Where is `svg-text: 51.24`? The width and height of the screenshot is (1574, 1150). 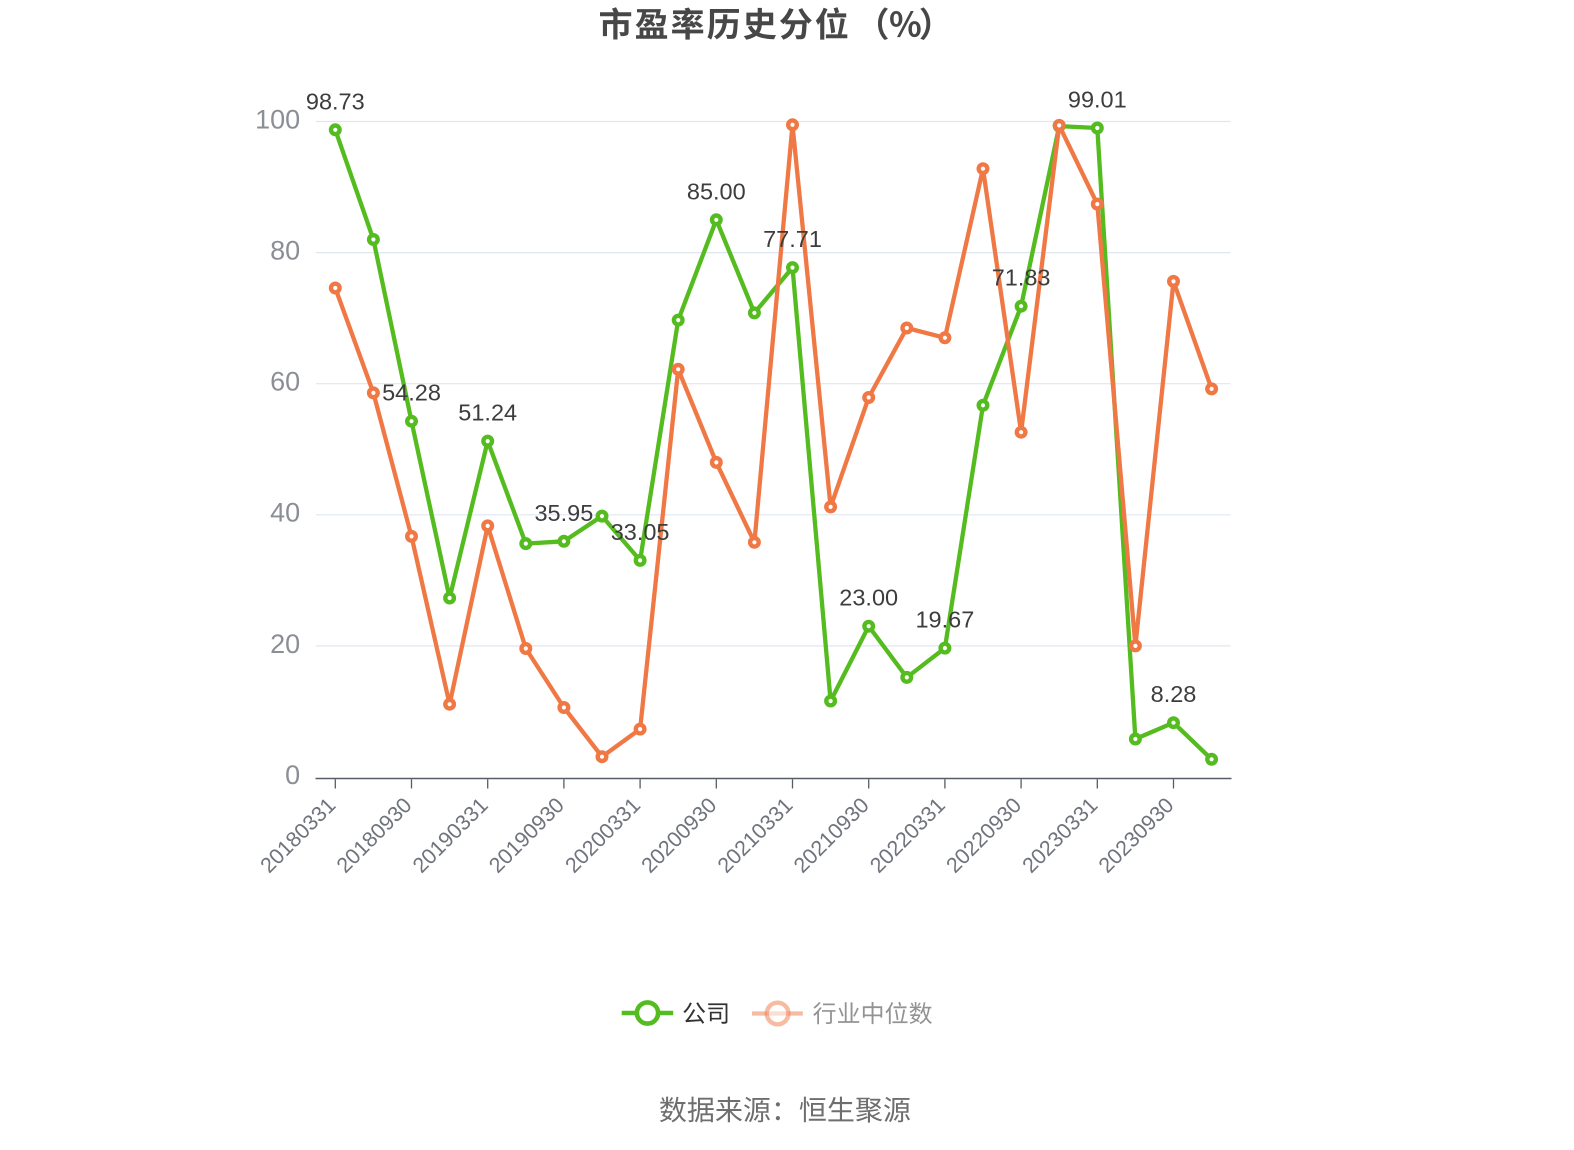
svg-text: 51.24 is located at coordinates (487, 413).